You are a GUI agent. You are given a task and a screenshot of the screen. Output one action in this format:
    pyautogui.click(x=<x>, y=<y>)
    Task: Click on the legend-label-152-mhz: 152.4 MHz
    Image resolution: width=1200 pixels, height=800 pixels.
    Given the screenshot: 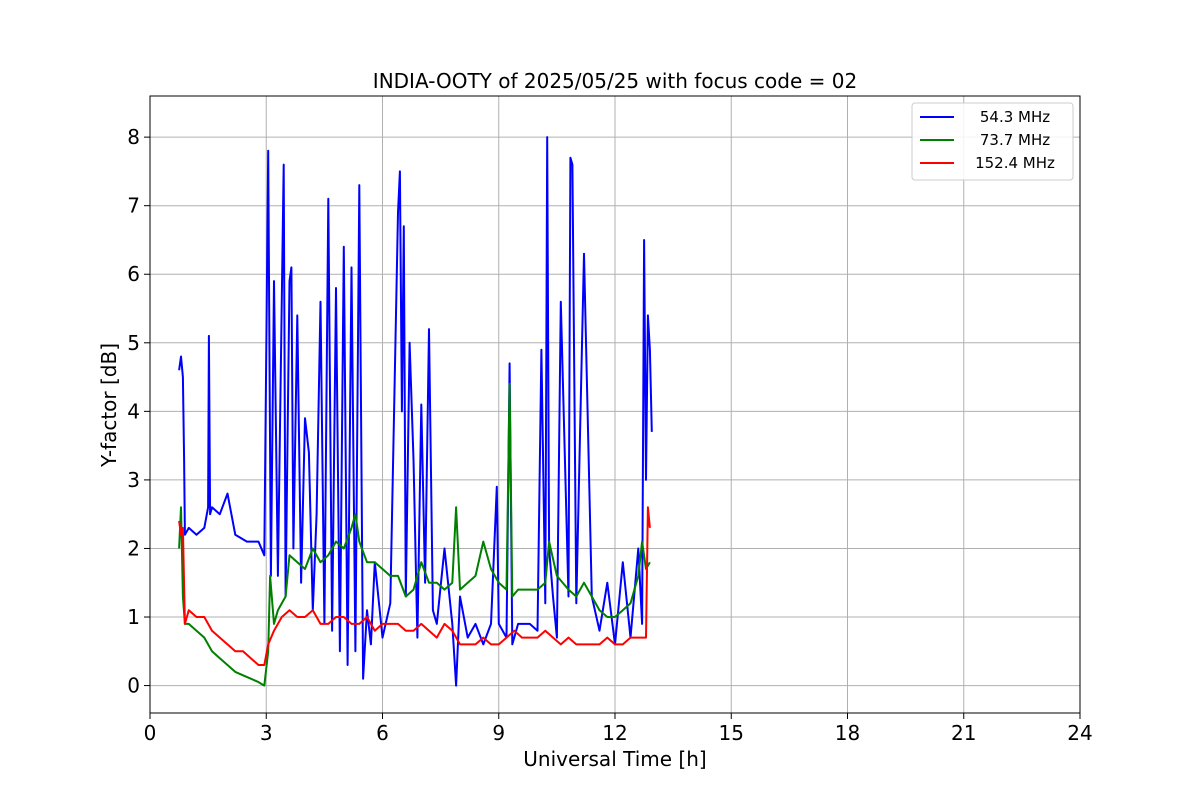 What is the action you would take?
    pyautogui.click(x=1015, y=163)
    